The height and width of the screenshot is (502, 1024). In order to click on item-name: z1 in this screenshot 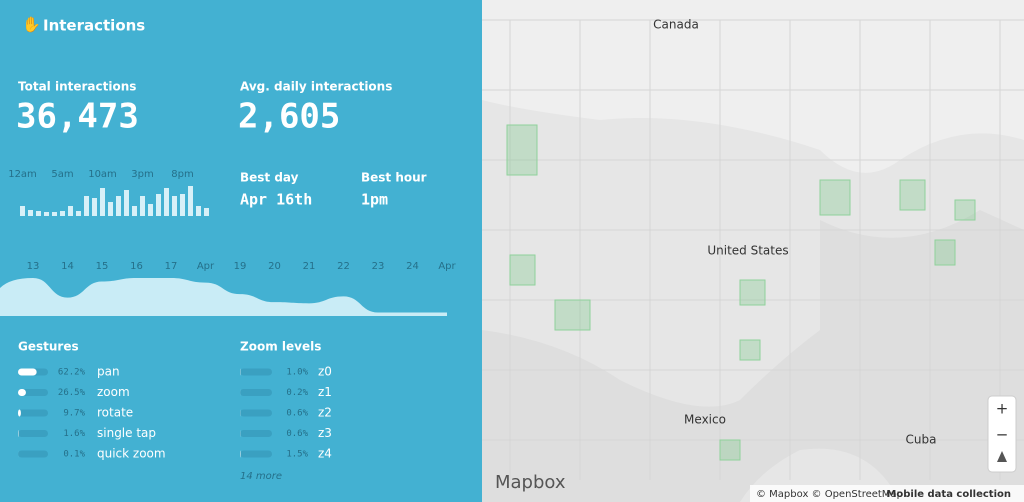, I will do `click(325, 392)`.